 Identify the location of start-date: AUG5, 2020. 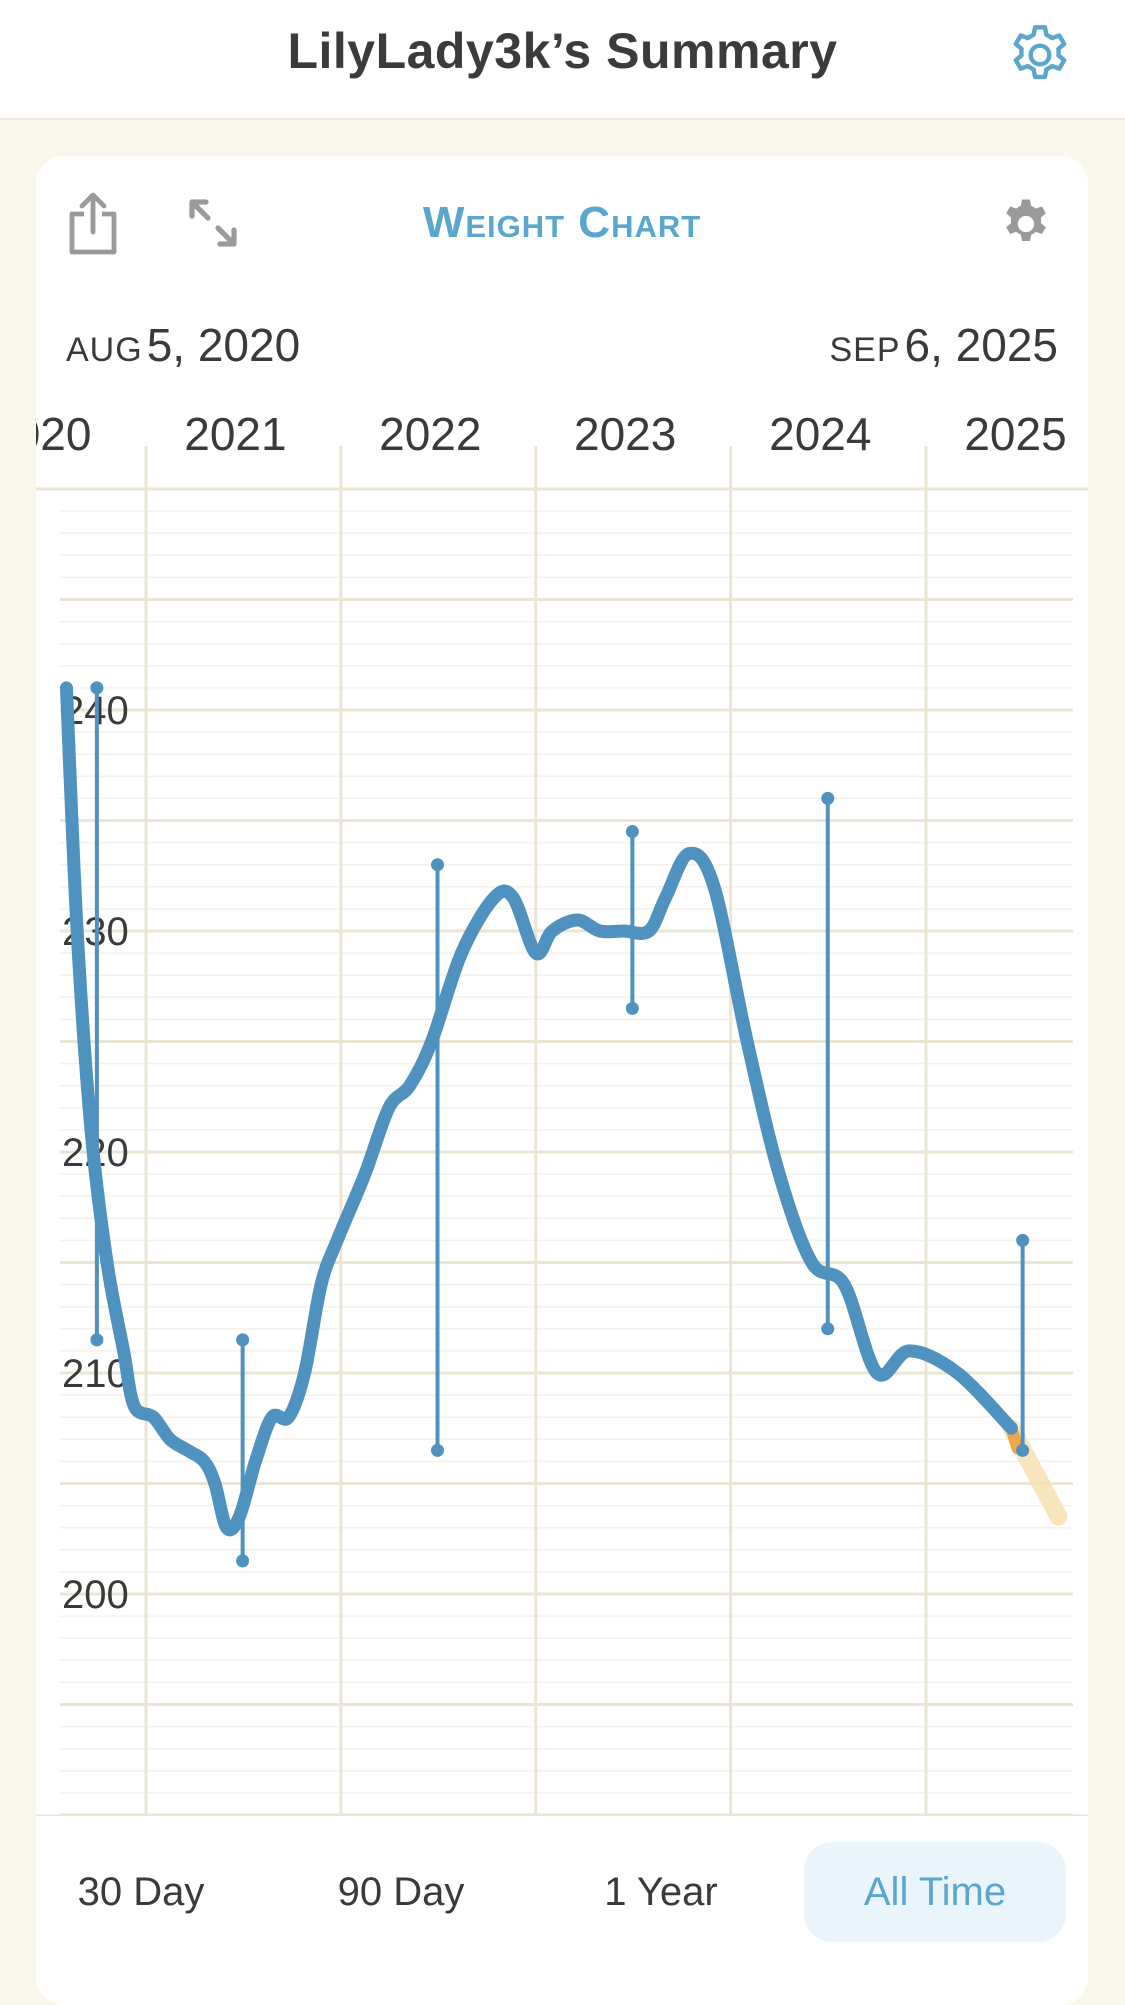
(183, 345).